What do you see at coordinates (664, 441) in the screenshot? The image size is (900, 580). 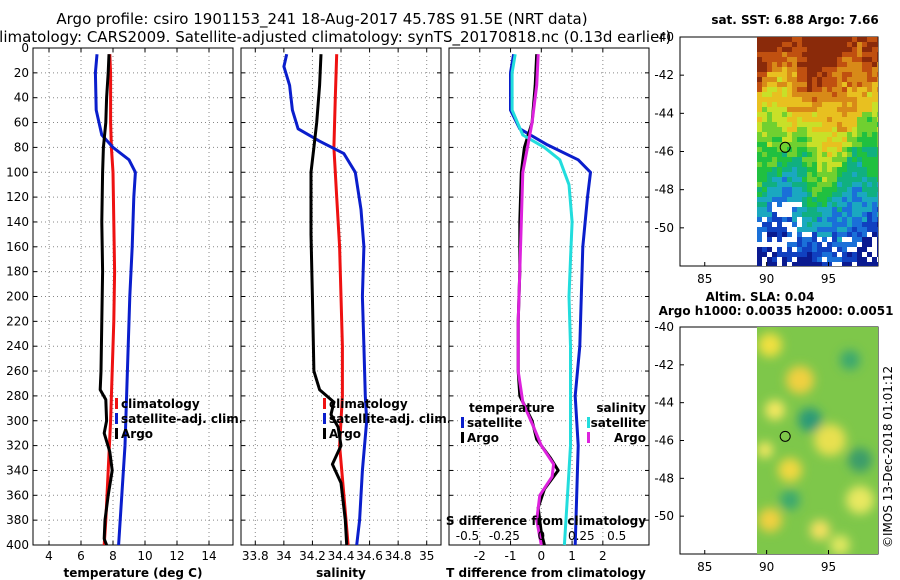 I see `lat-tick-label: -46` at bounding box center [664, 441].